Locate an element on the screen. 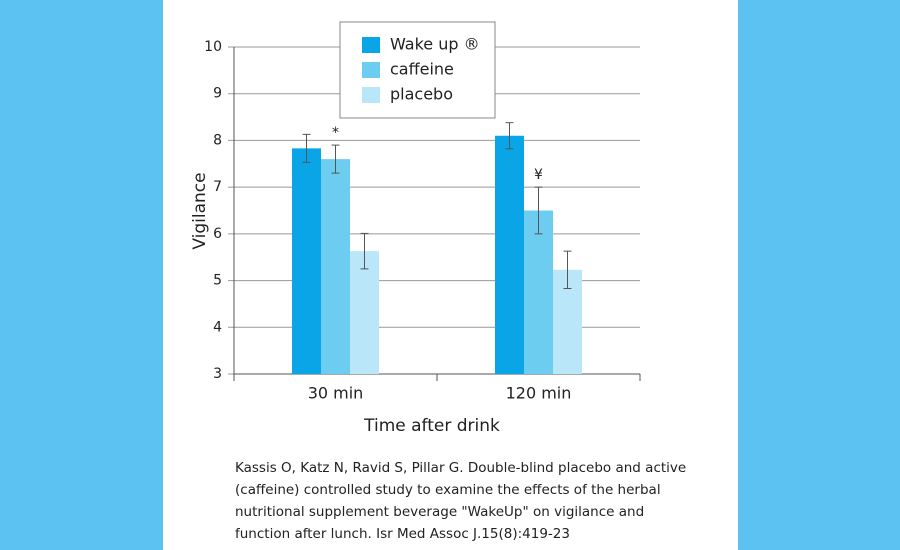 This screenshot has height=550, width=900. x-axis-label: Time after drink is located at coordinates (431, 426).